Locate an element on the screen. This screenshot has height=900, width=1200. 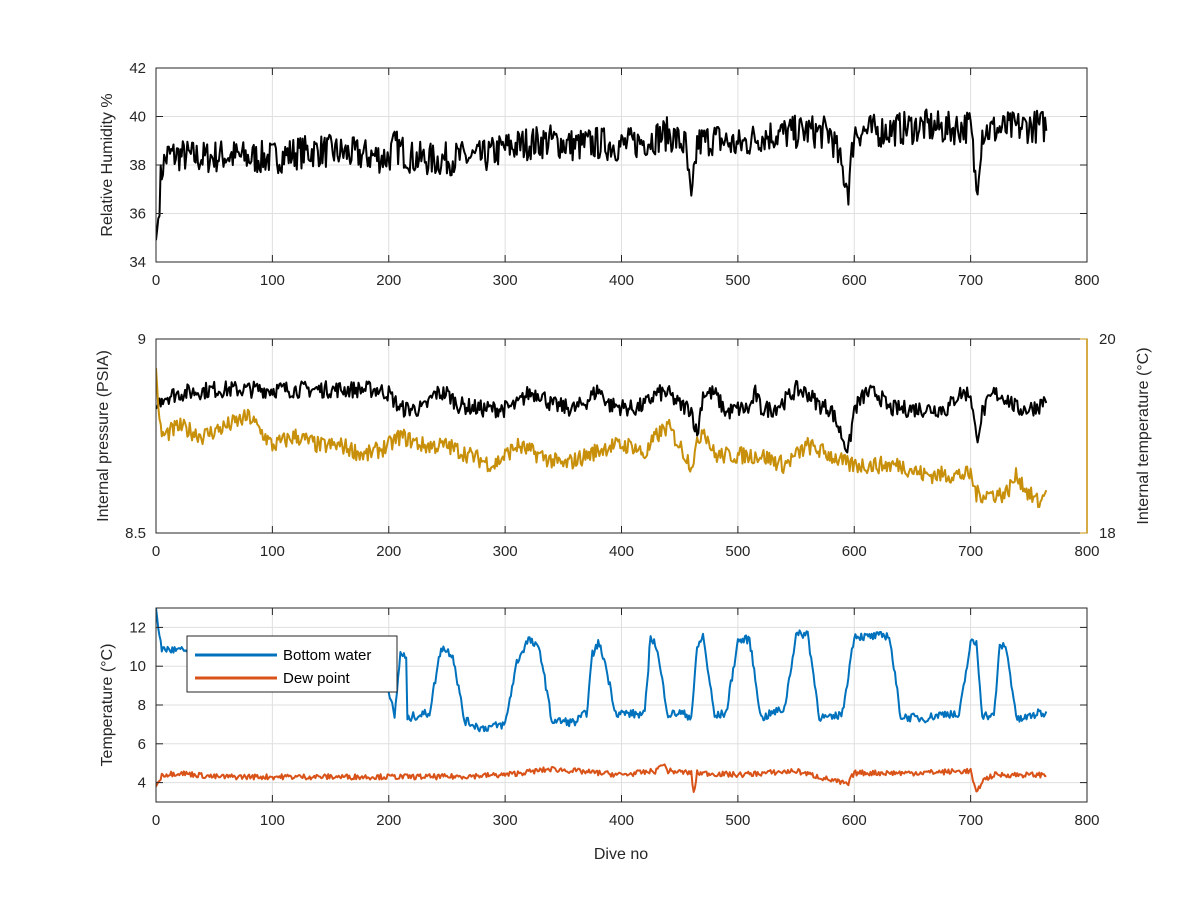
pressure-y-axis-label: Internal pressure (PSIA) is located at coordinates (103, 436).